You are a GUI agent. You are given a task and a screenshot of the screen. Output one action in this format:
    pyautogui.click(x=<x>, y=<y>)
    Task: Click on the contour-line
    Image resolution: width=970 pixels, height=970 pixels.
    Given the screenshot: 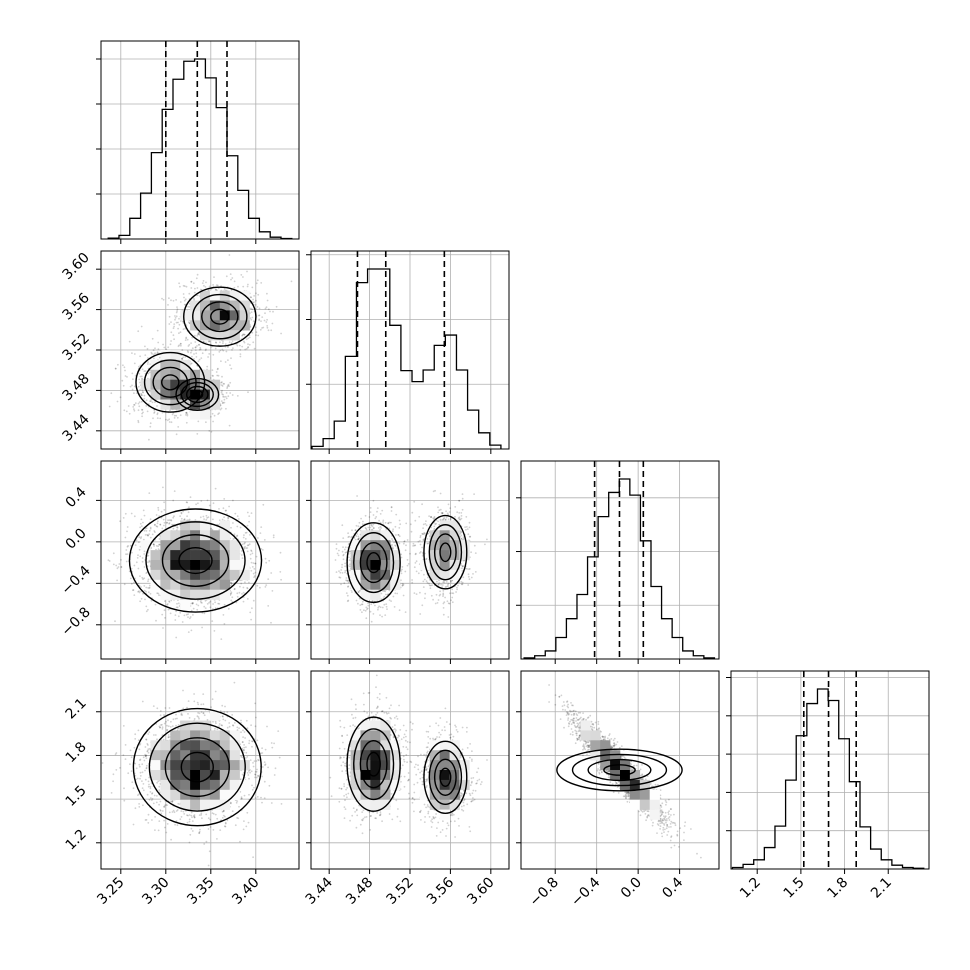 What is the action you would take?
    pyautogui.click(x=197, y=394)
    